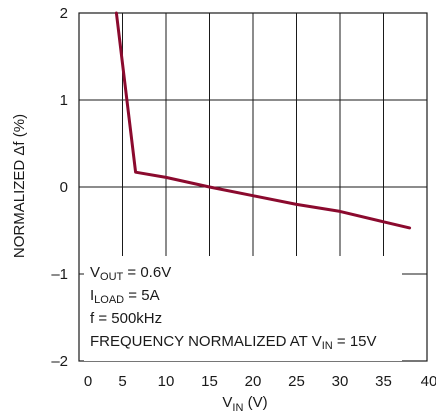 The height and width of the screenshot is (418, 436). What do you see at coordinates (209, 381) in the screenshot?
I see `x-tick-label: 15` at bounding box center [209, 381].